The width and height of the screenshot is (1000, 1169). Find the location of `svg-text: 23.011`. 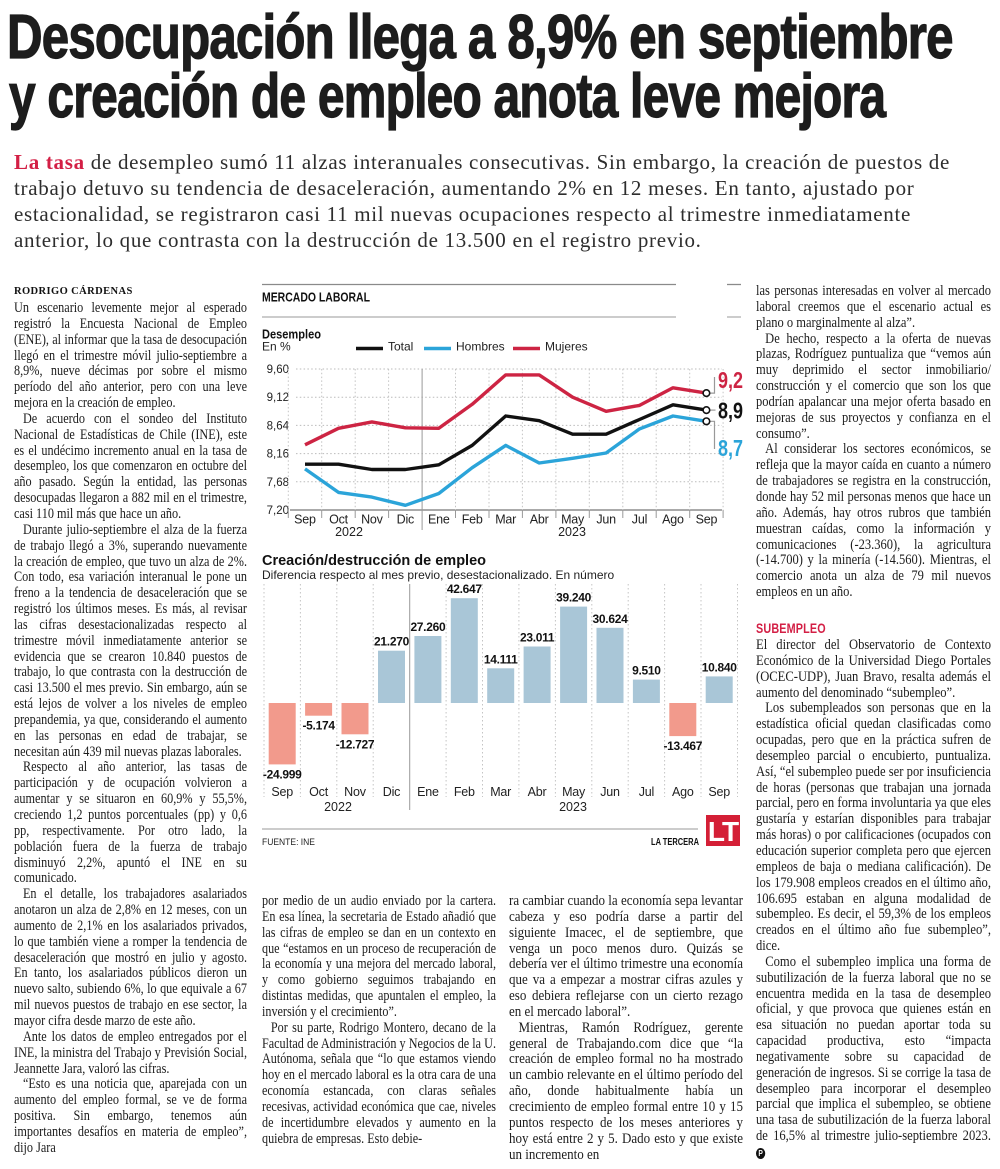

svg-text: 23.011 is located at coordinates (537, 638).